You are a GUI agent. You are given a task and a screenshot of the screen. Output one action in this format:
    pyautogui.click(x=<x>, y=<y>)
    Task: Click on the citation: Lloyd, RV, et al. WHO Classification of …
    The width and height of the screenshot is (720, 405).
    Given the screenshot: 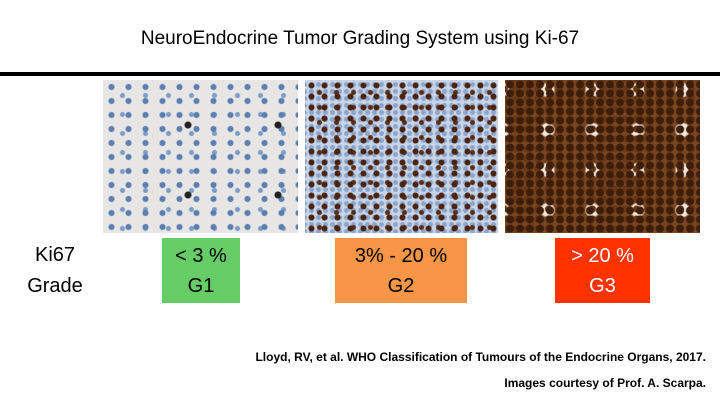 What is the action you would take?
    pyautogui.click(x=480, y=357)
    